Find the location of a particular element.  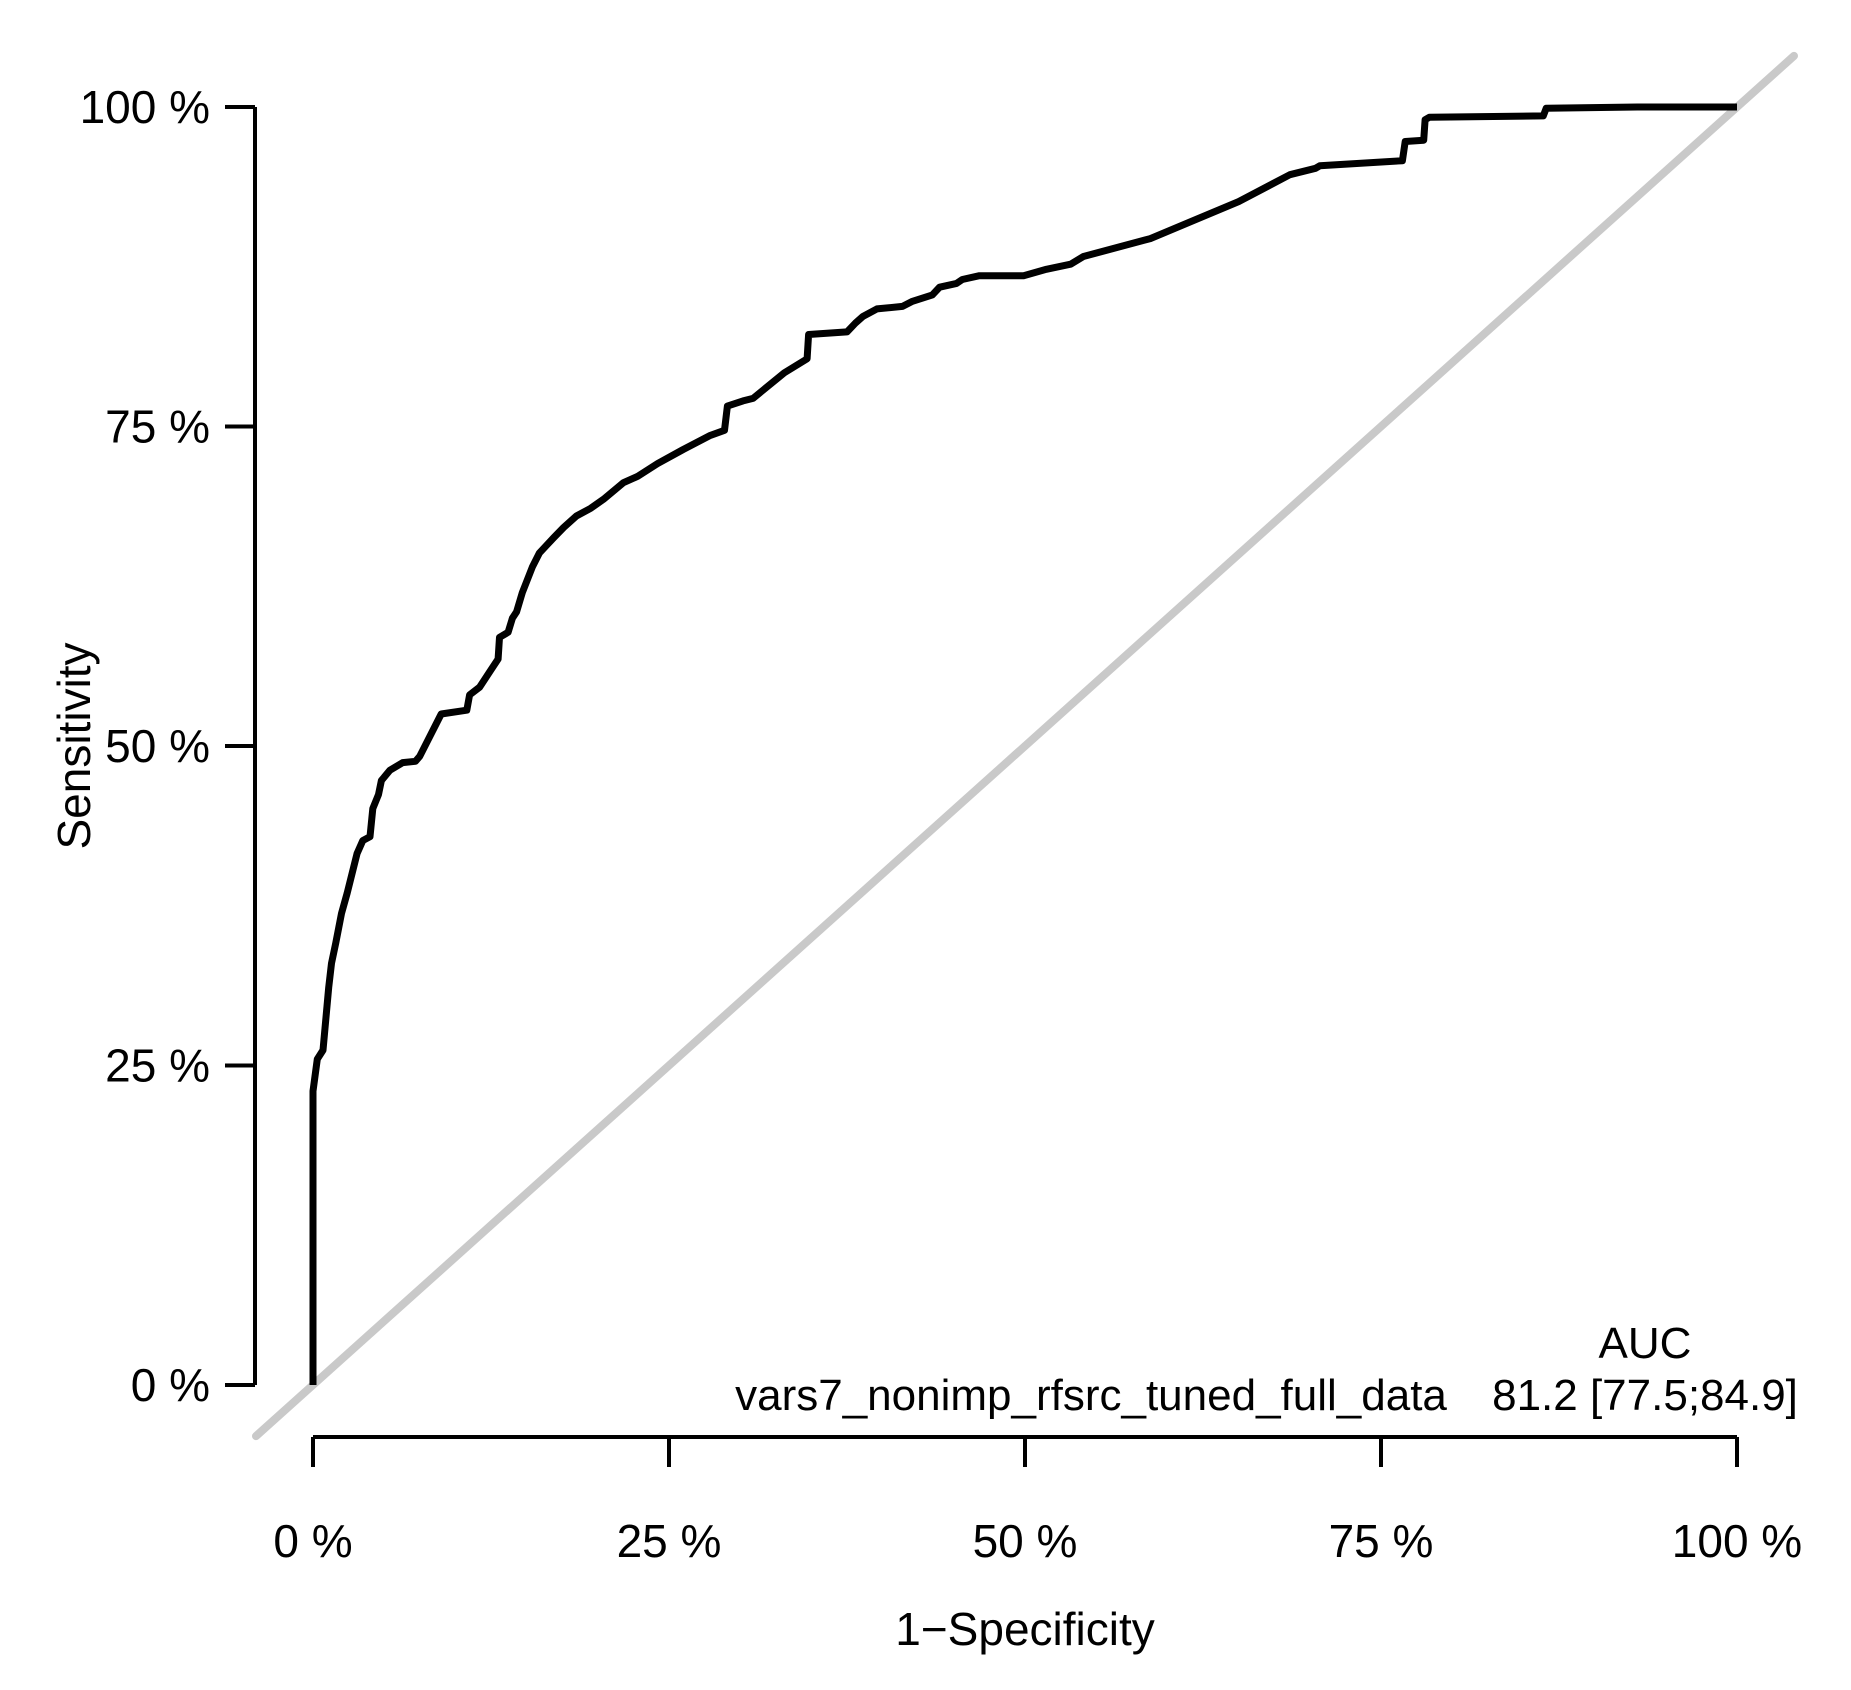

x-tick-label: 75 % is located at coordinates (1381, 1541).